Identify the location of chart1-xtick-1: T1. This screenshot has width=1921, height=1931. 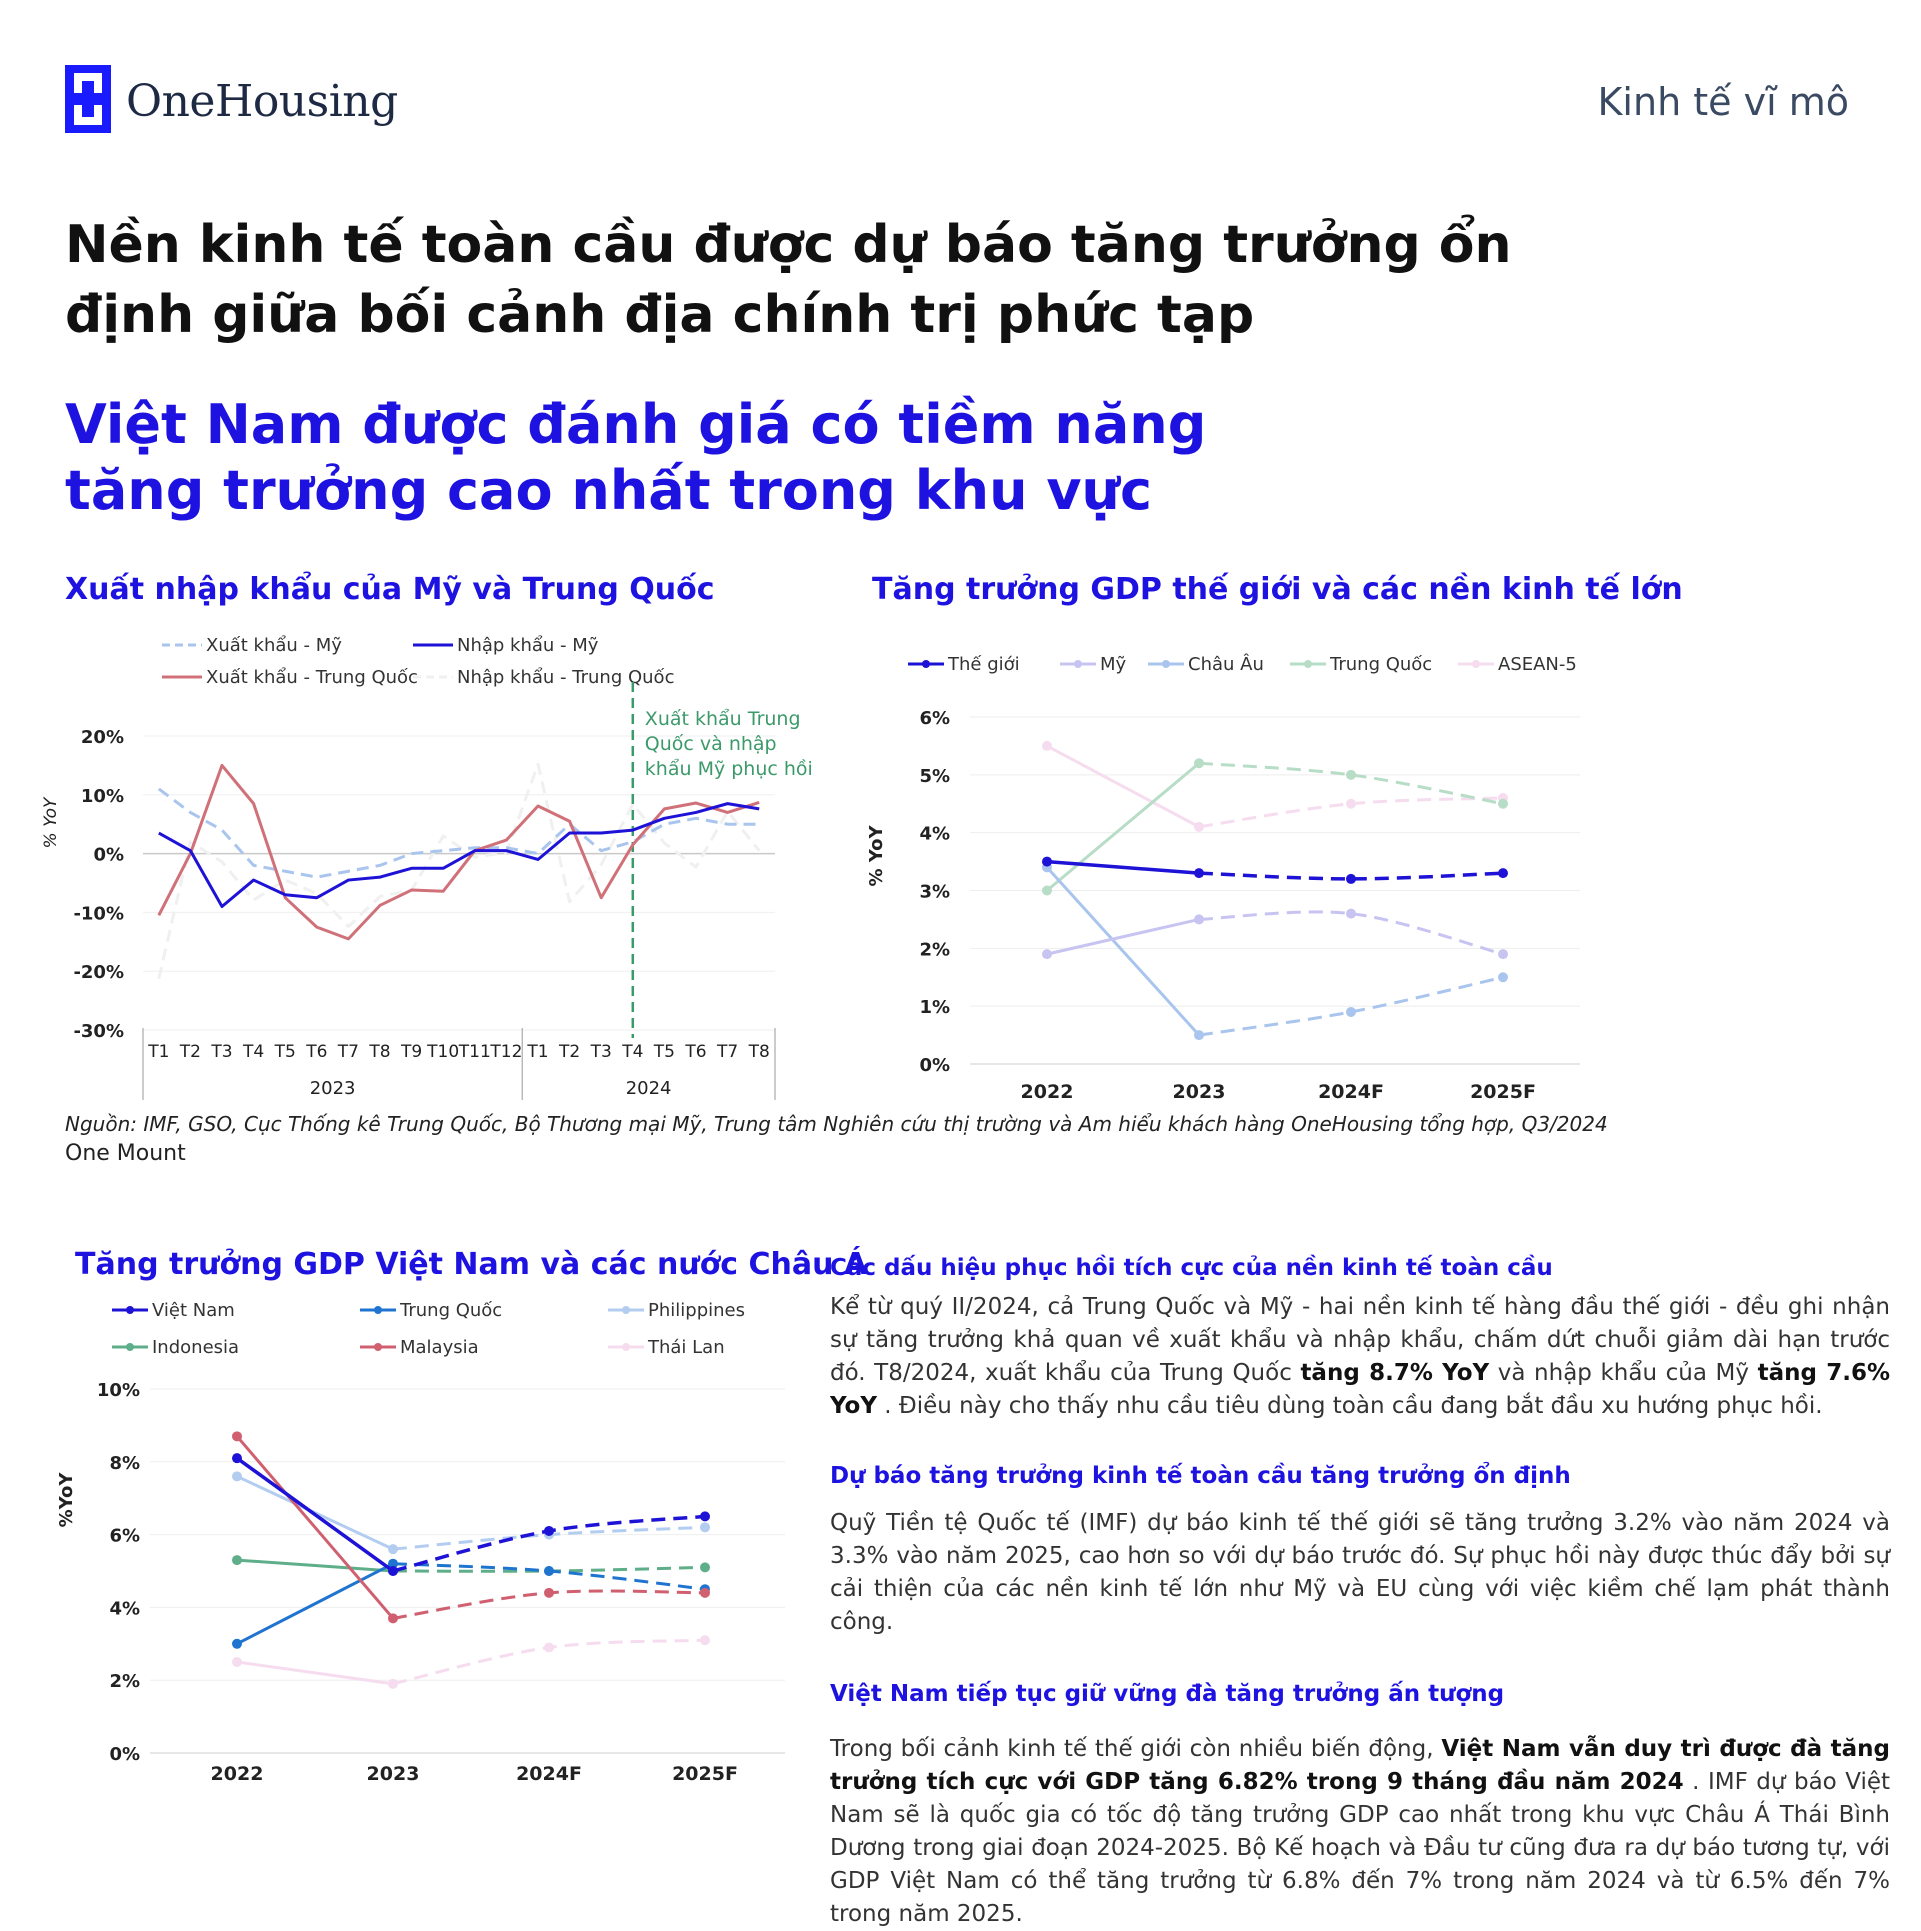
(158, 1052).